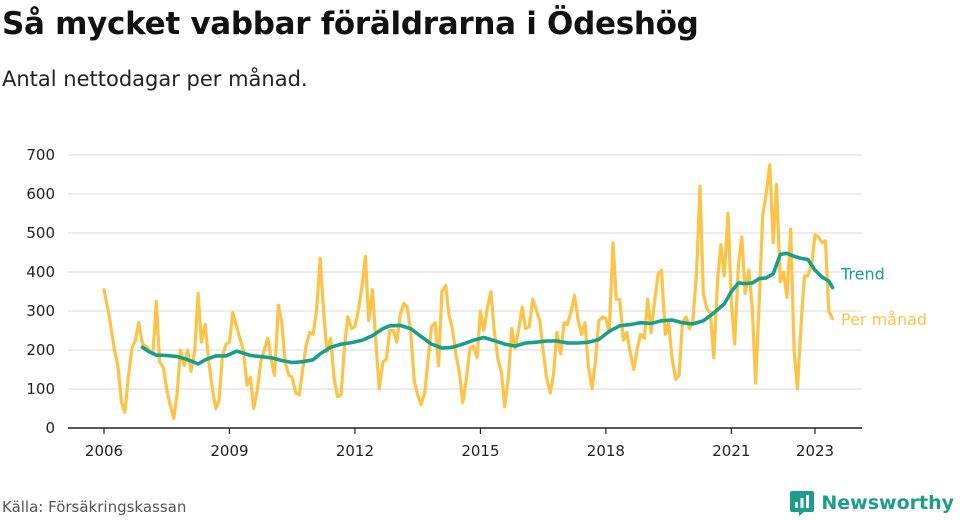  I want to click on series-labels: Per månad Trend, so click(883, 297).